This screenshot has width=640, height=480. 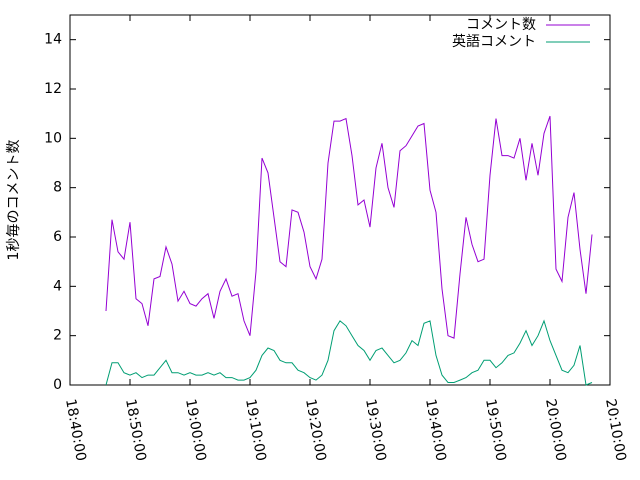 I want to click on y-tick-label: 14, so click(x=53, y=40).